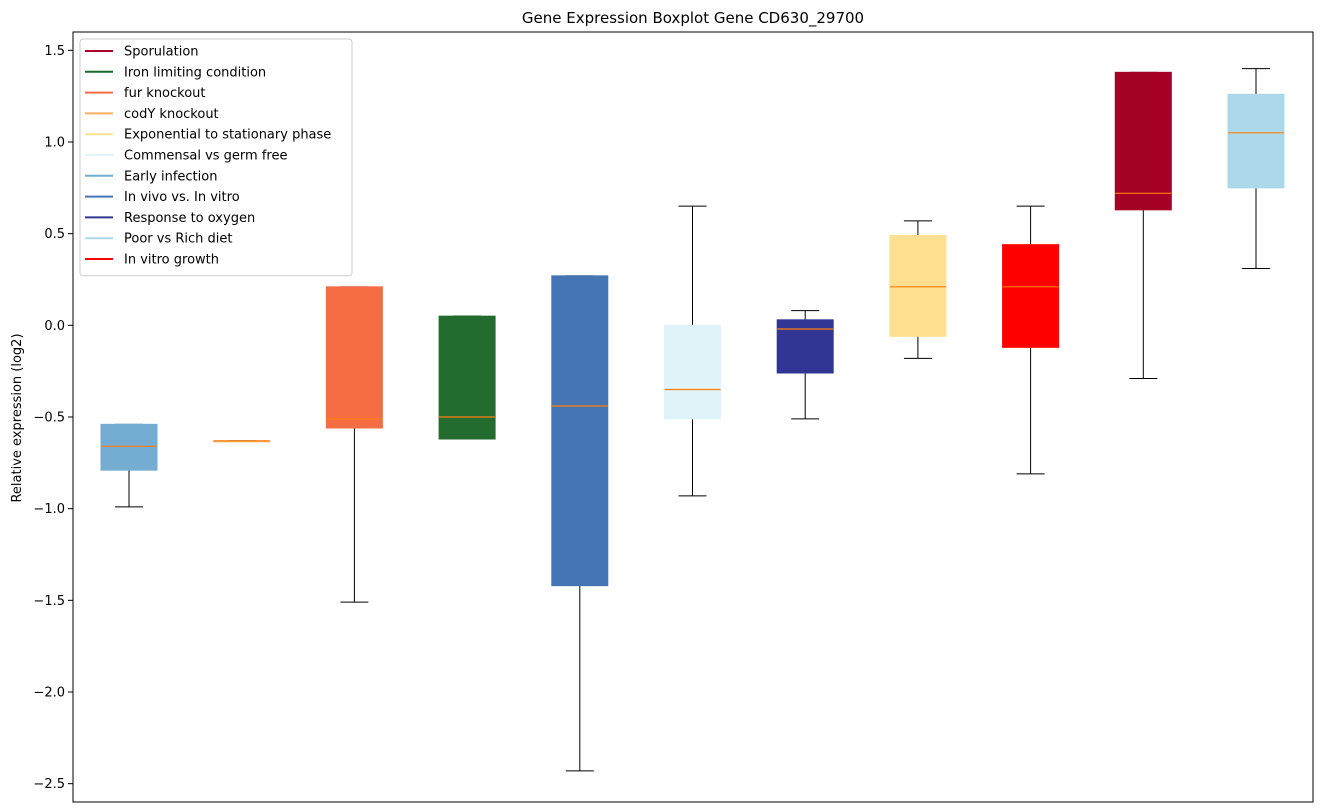  Describe the element at coordinates (205, 156) in the screenshot. I see `legend-label: Commensal vs germ free` at that location.